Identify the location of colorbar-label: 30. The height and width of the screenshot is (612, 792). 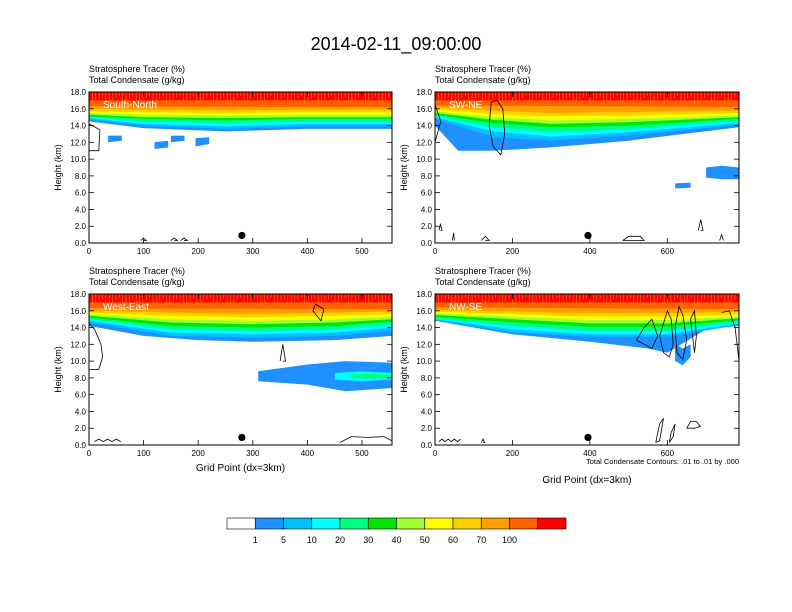
(368, 540).